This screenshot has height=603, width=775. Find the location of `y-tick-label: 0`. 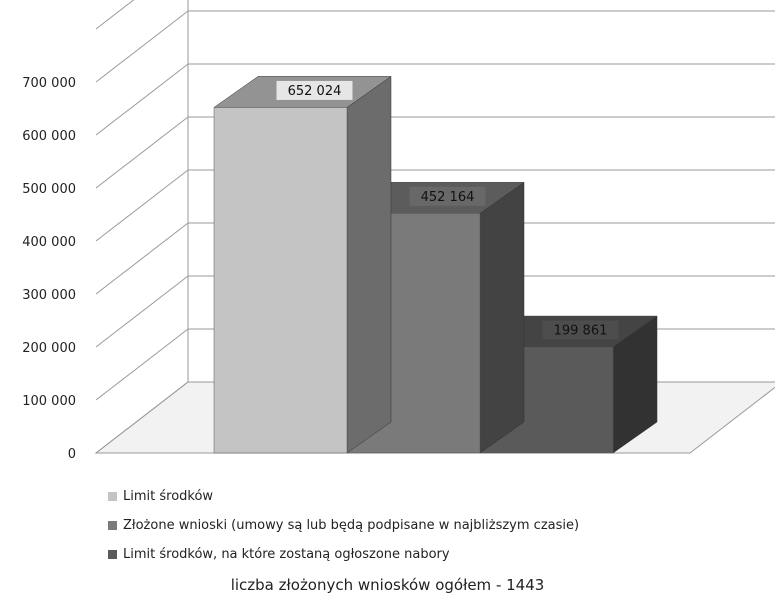

y-tick-label: 0 is located at coordinates (72, 454).